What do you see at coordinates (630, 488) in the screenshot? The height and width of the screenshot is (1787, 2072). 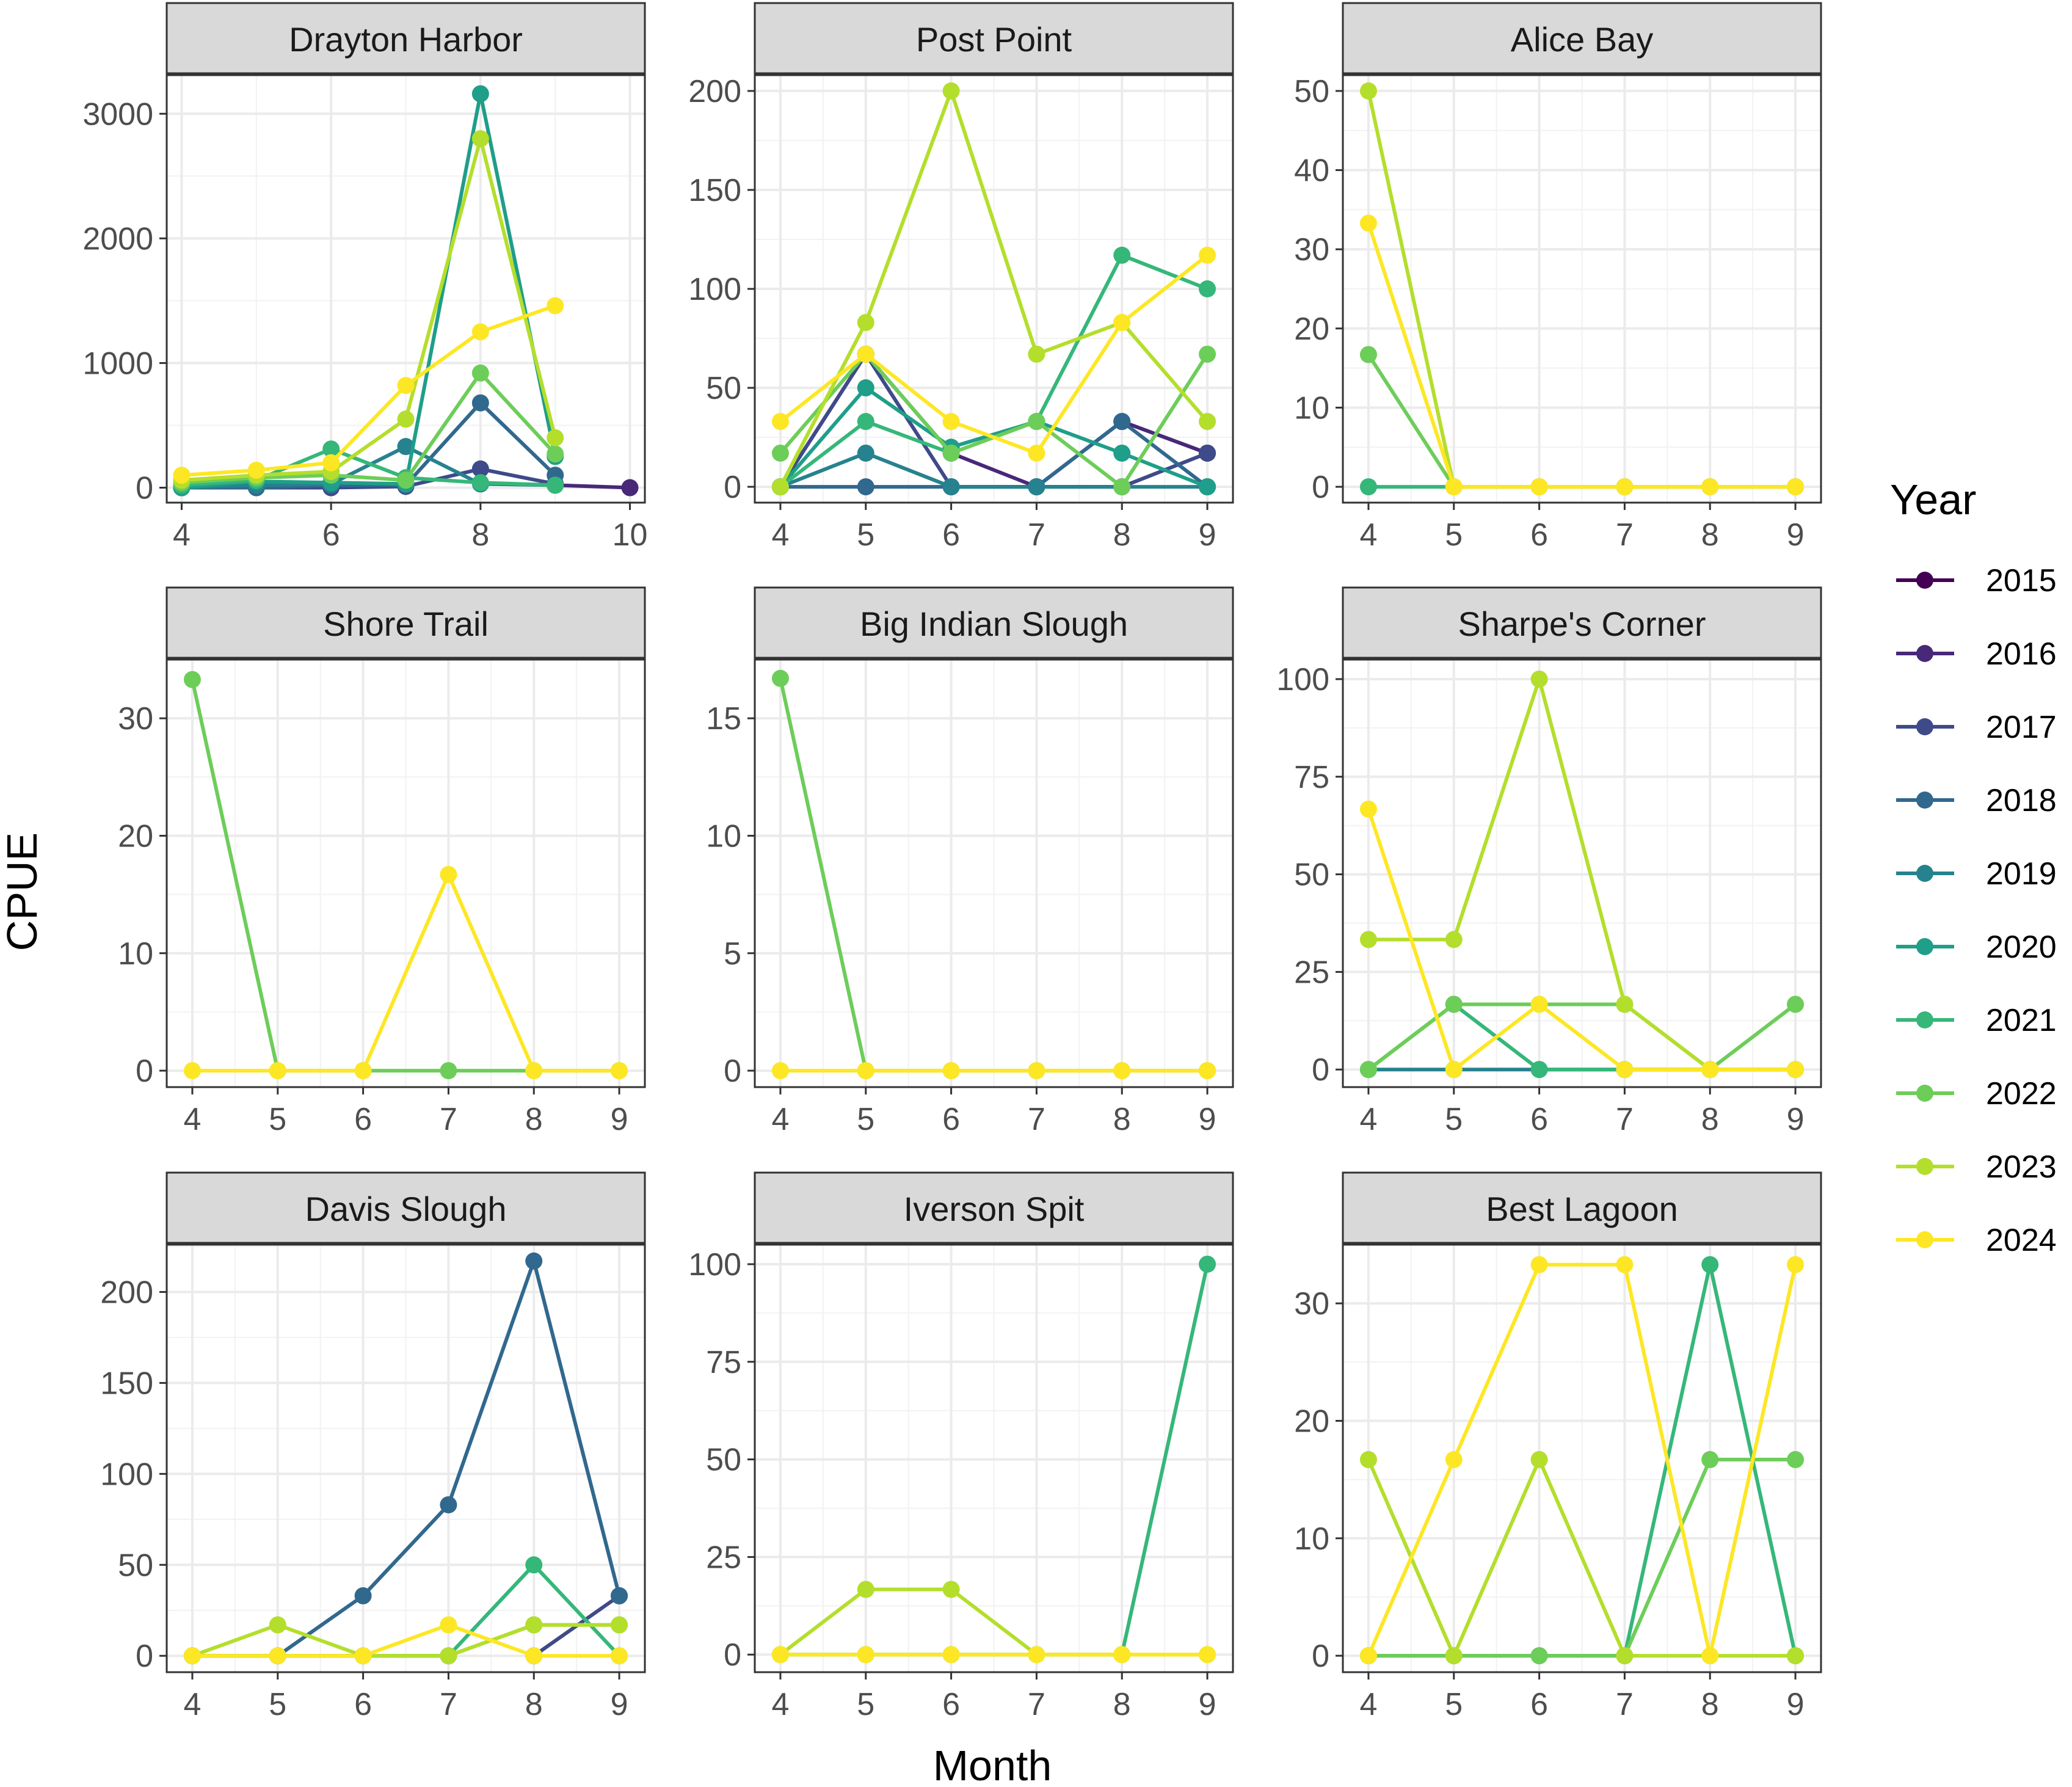 I see `data-point-2016` at bounding box center [630, 488].